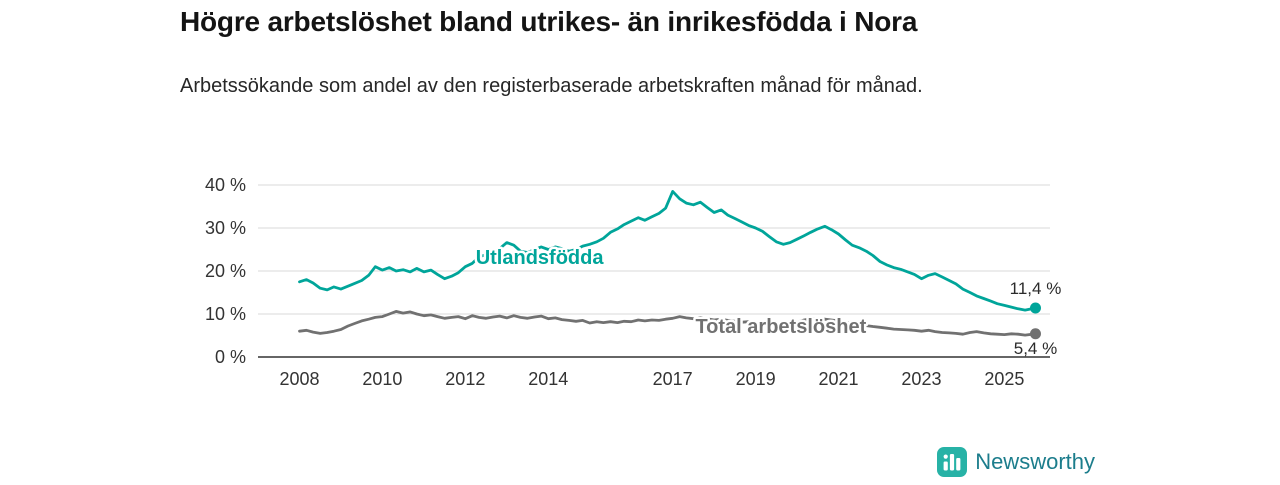 The height and width of the screenshot is (485, 1280). Describe the element at coordinates (225, 228) in the screenshot. I see `y-tick-label: 30 %` at that location.